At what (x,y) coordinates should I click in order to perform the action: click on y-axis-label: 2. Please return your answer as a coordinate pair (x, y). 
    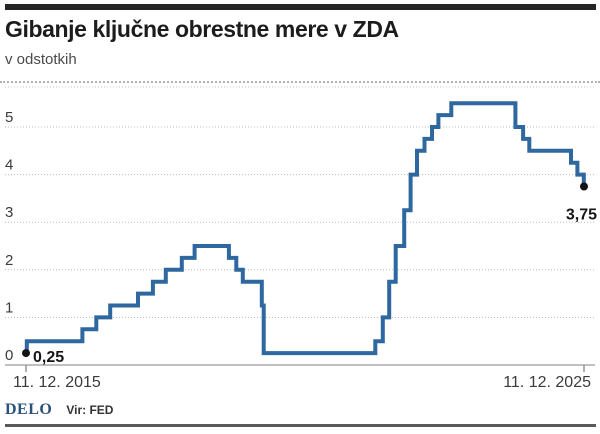
    Looking at the image, I should click on (9, 260).